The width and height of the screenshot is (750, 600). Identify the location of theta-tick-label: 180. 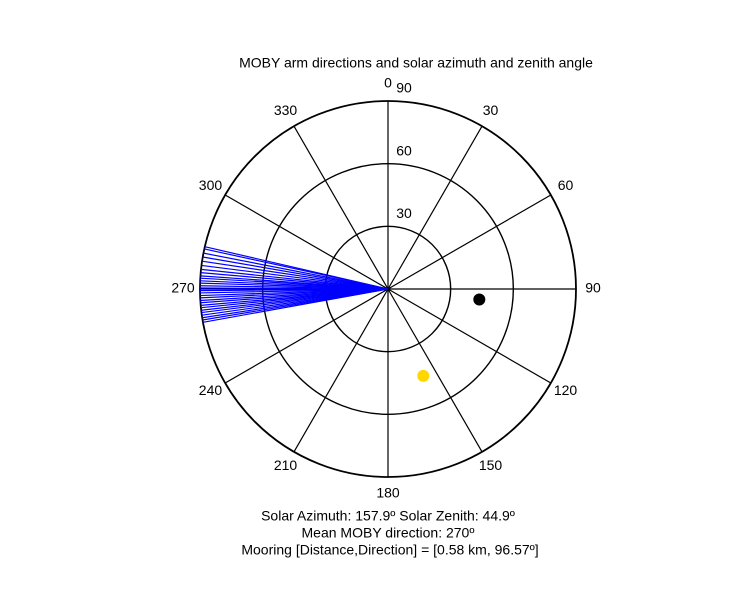
(388, 493).